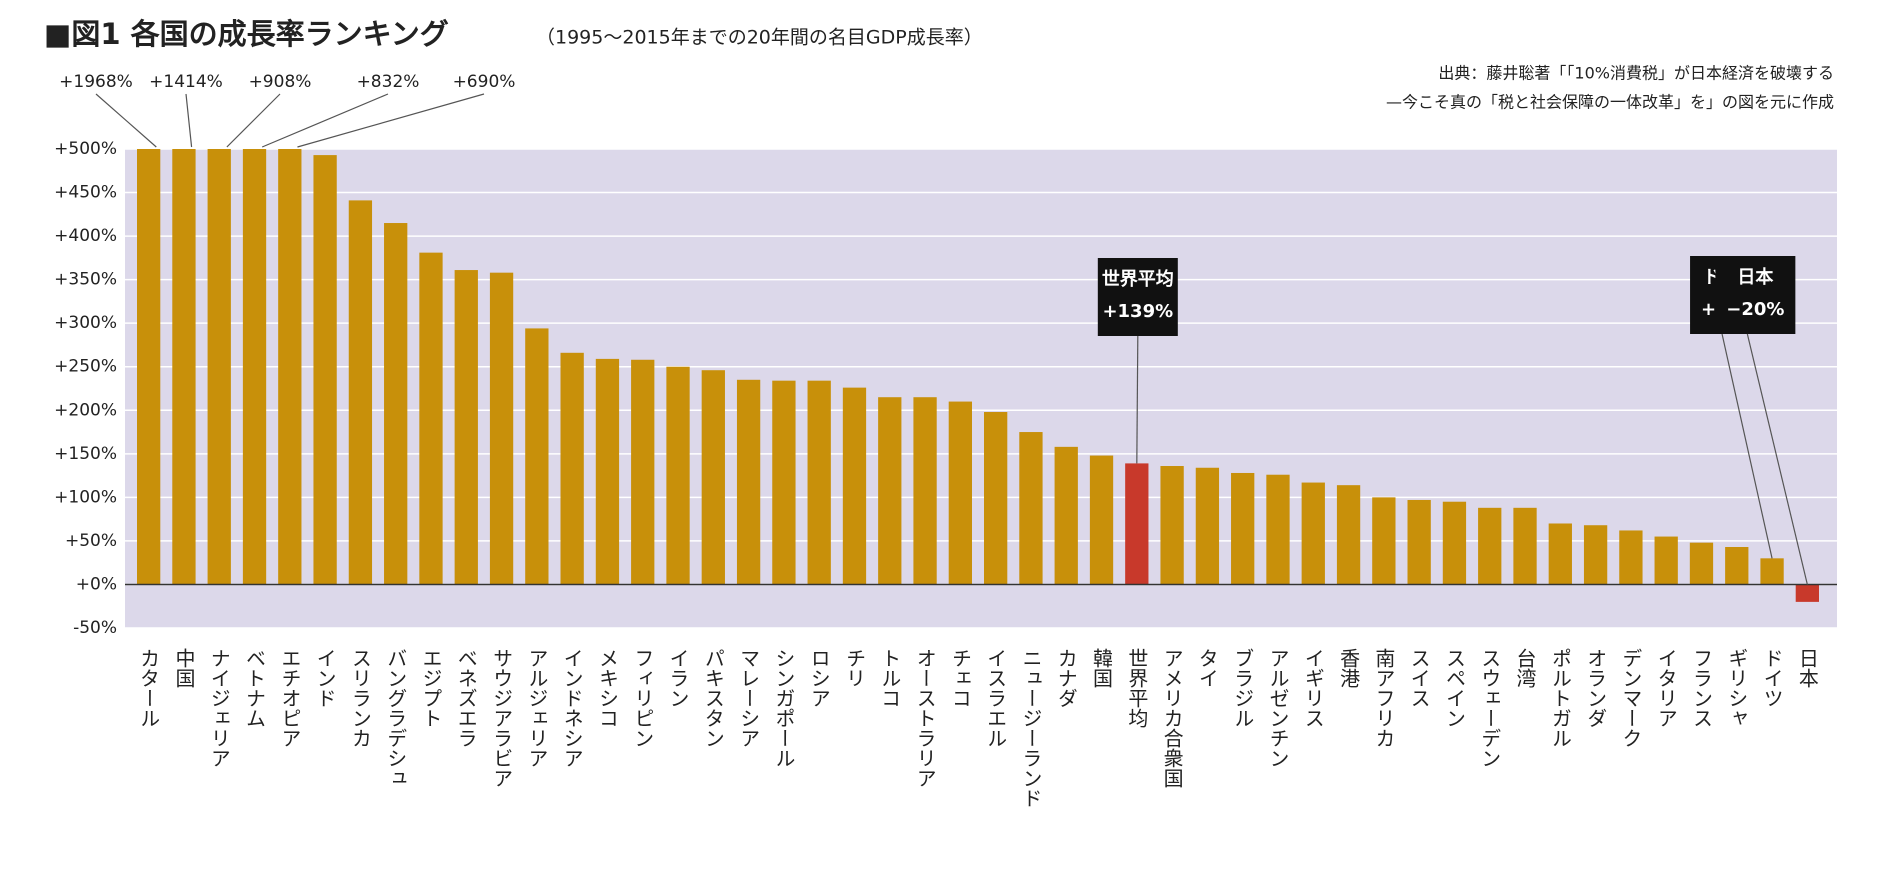 The image size is (1878, 892). What do you see at coordinates (96, 82) in the screenshot?
I see `value-label: +1968%` at bounding box center [96, 82].